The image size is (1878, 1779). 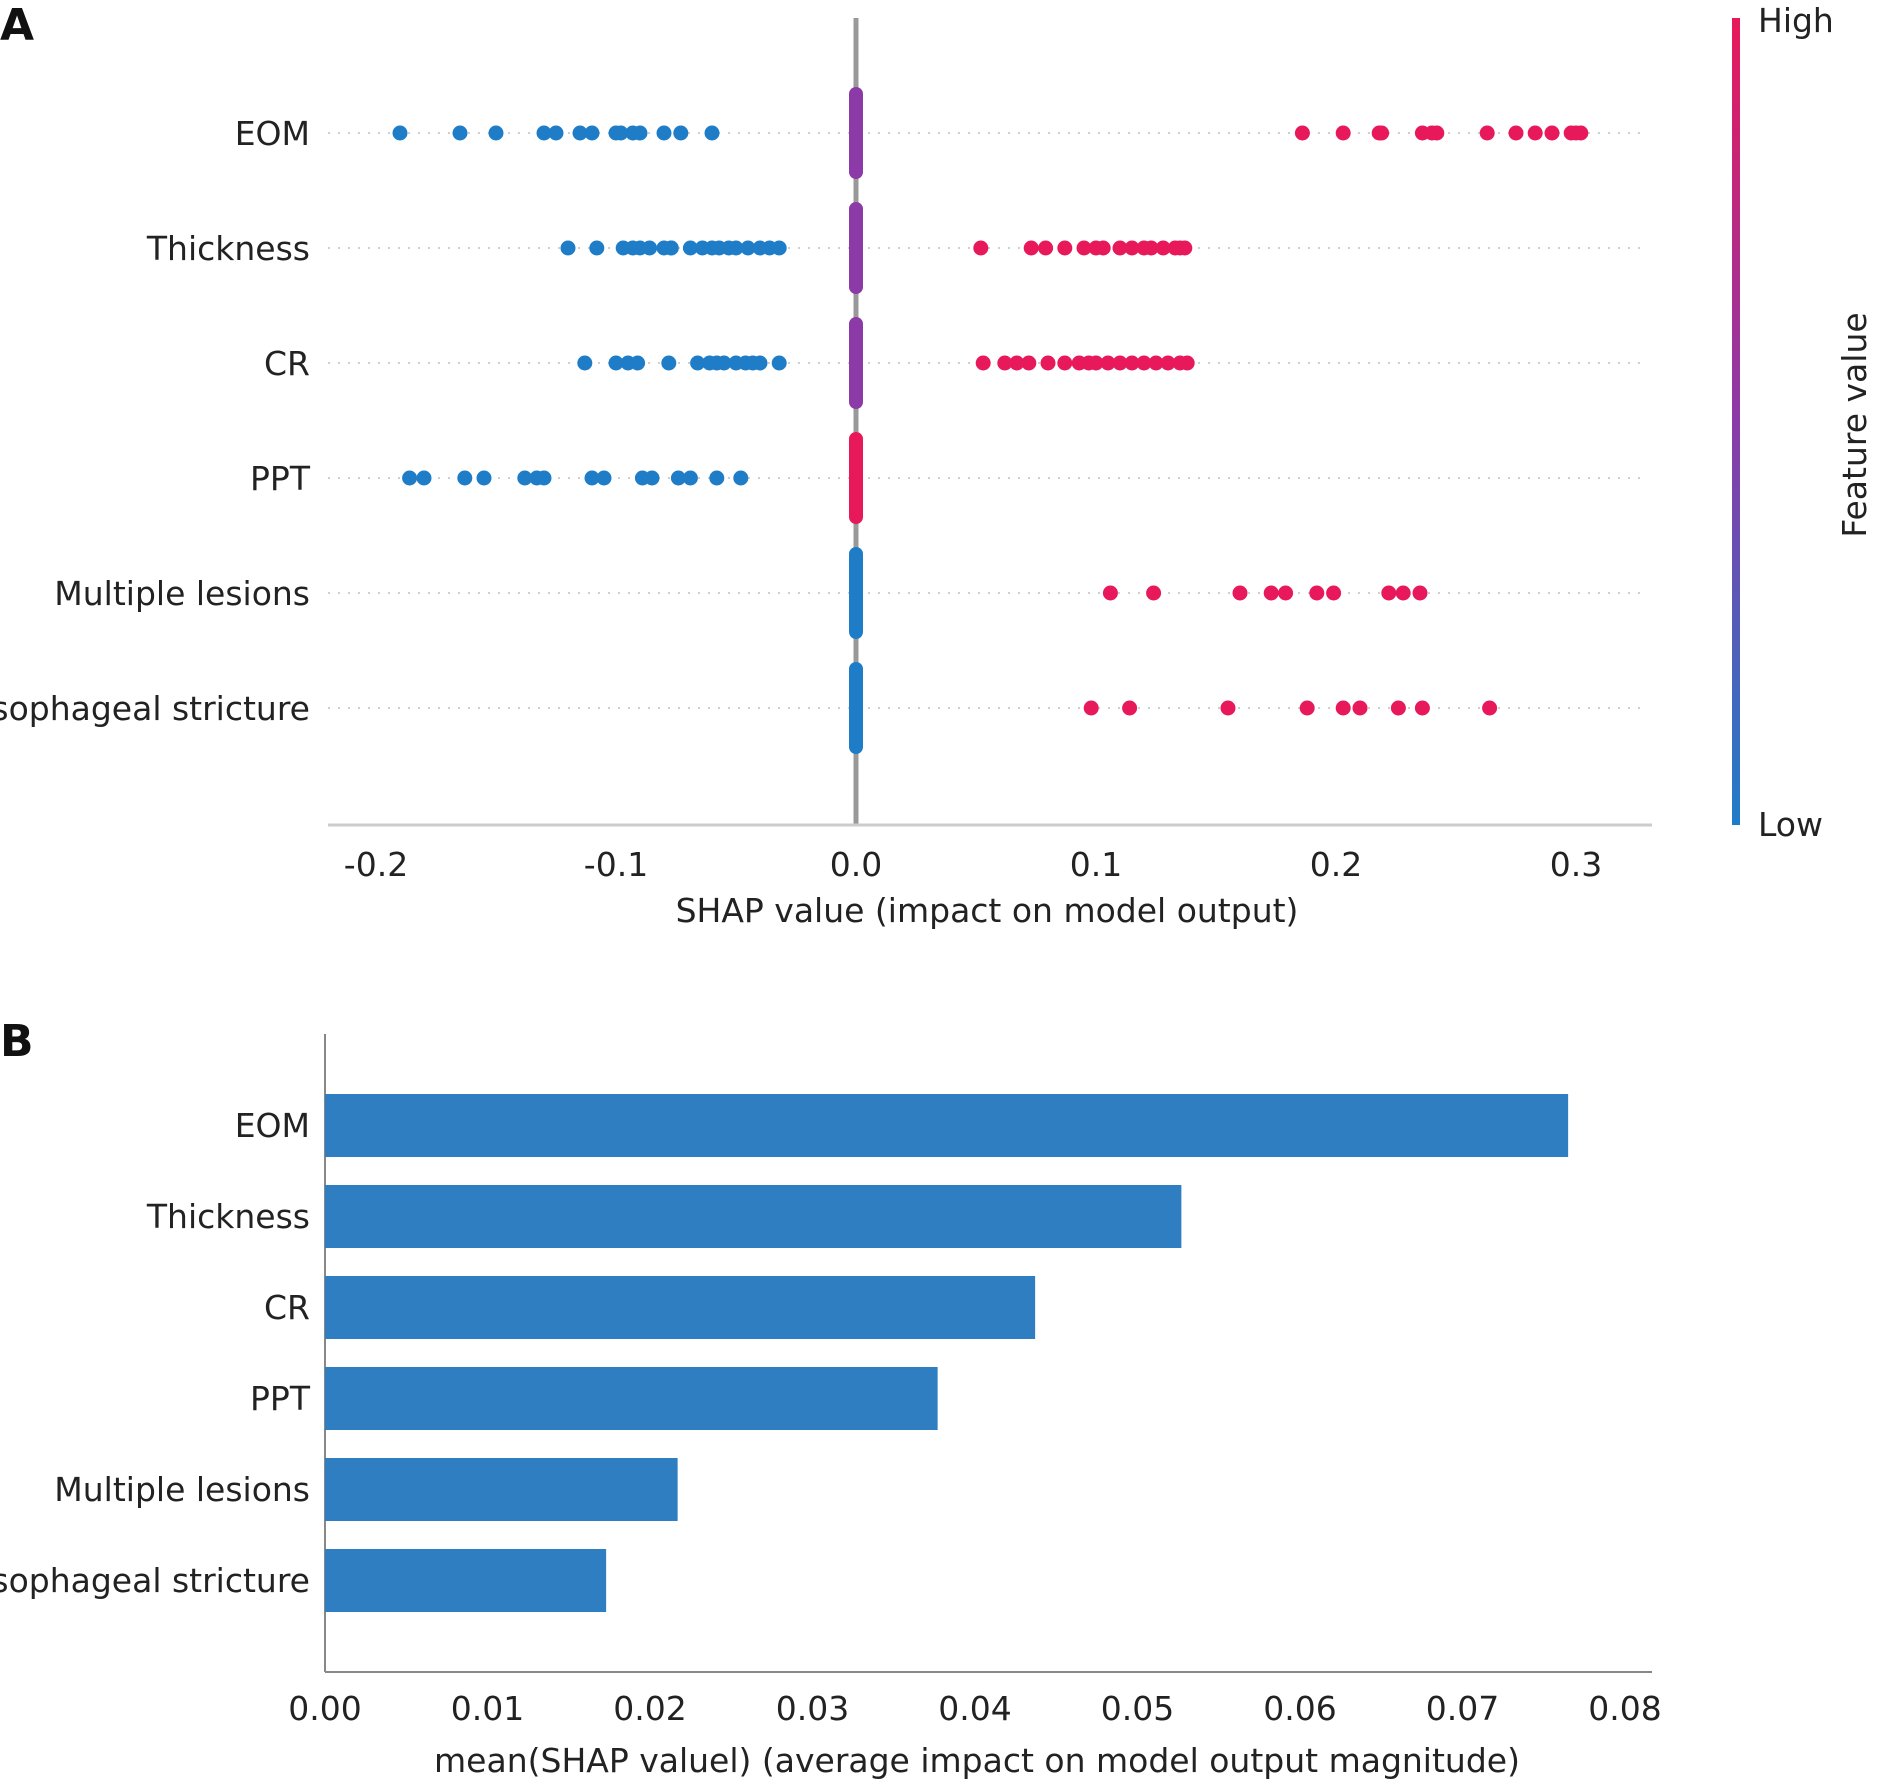 What do you see at coordinates (812, 1708) in the screenshot?
I see `x-tick-label: 0.03` at bounding box center [812, 1708].